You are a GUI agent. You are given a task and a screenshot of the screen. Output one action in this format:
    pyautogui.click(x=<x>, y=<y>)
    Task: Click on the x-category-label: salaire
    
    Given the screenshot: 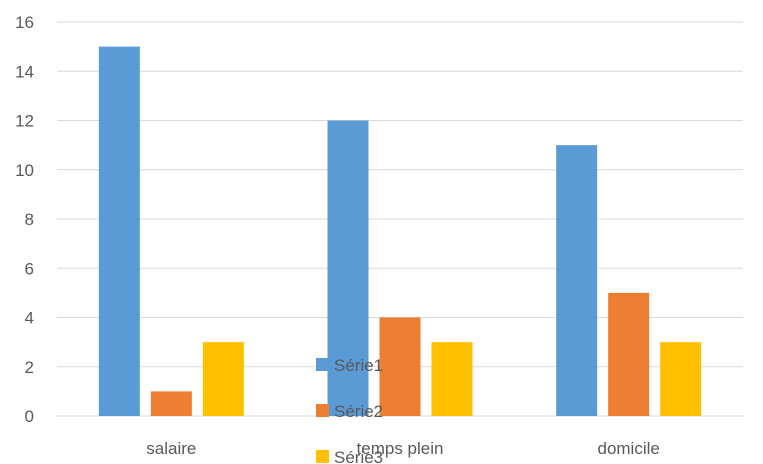 What is the action you would take?
    pyautogui.click(x=171, y=448)
    